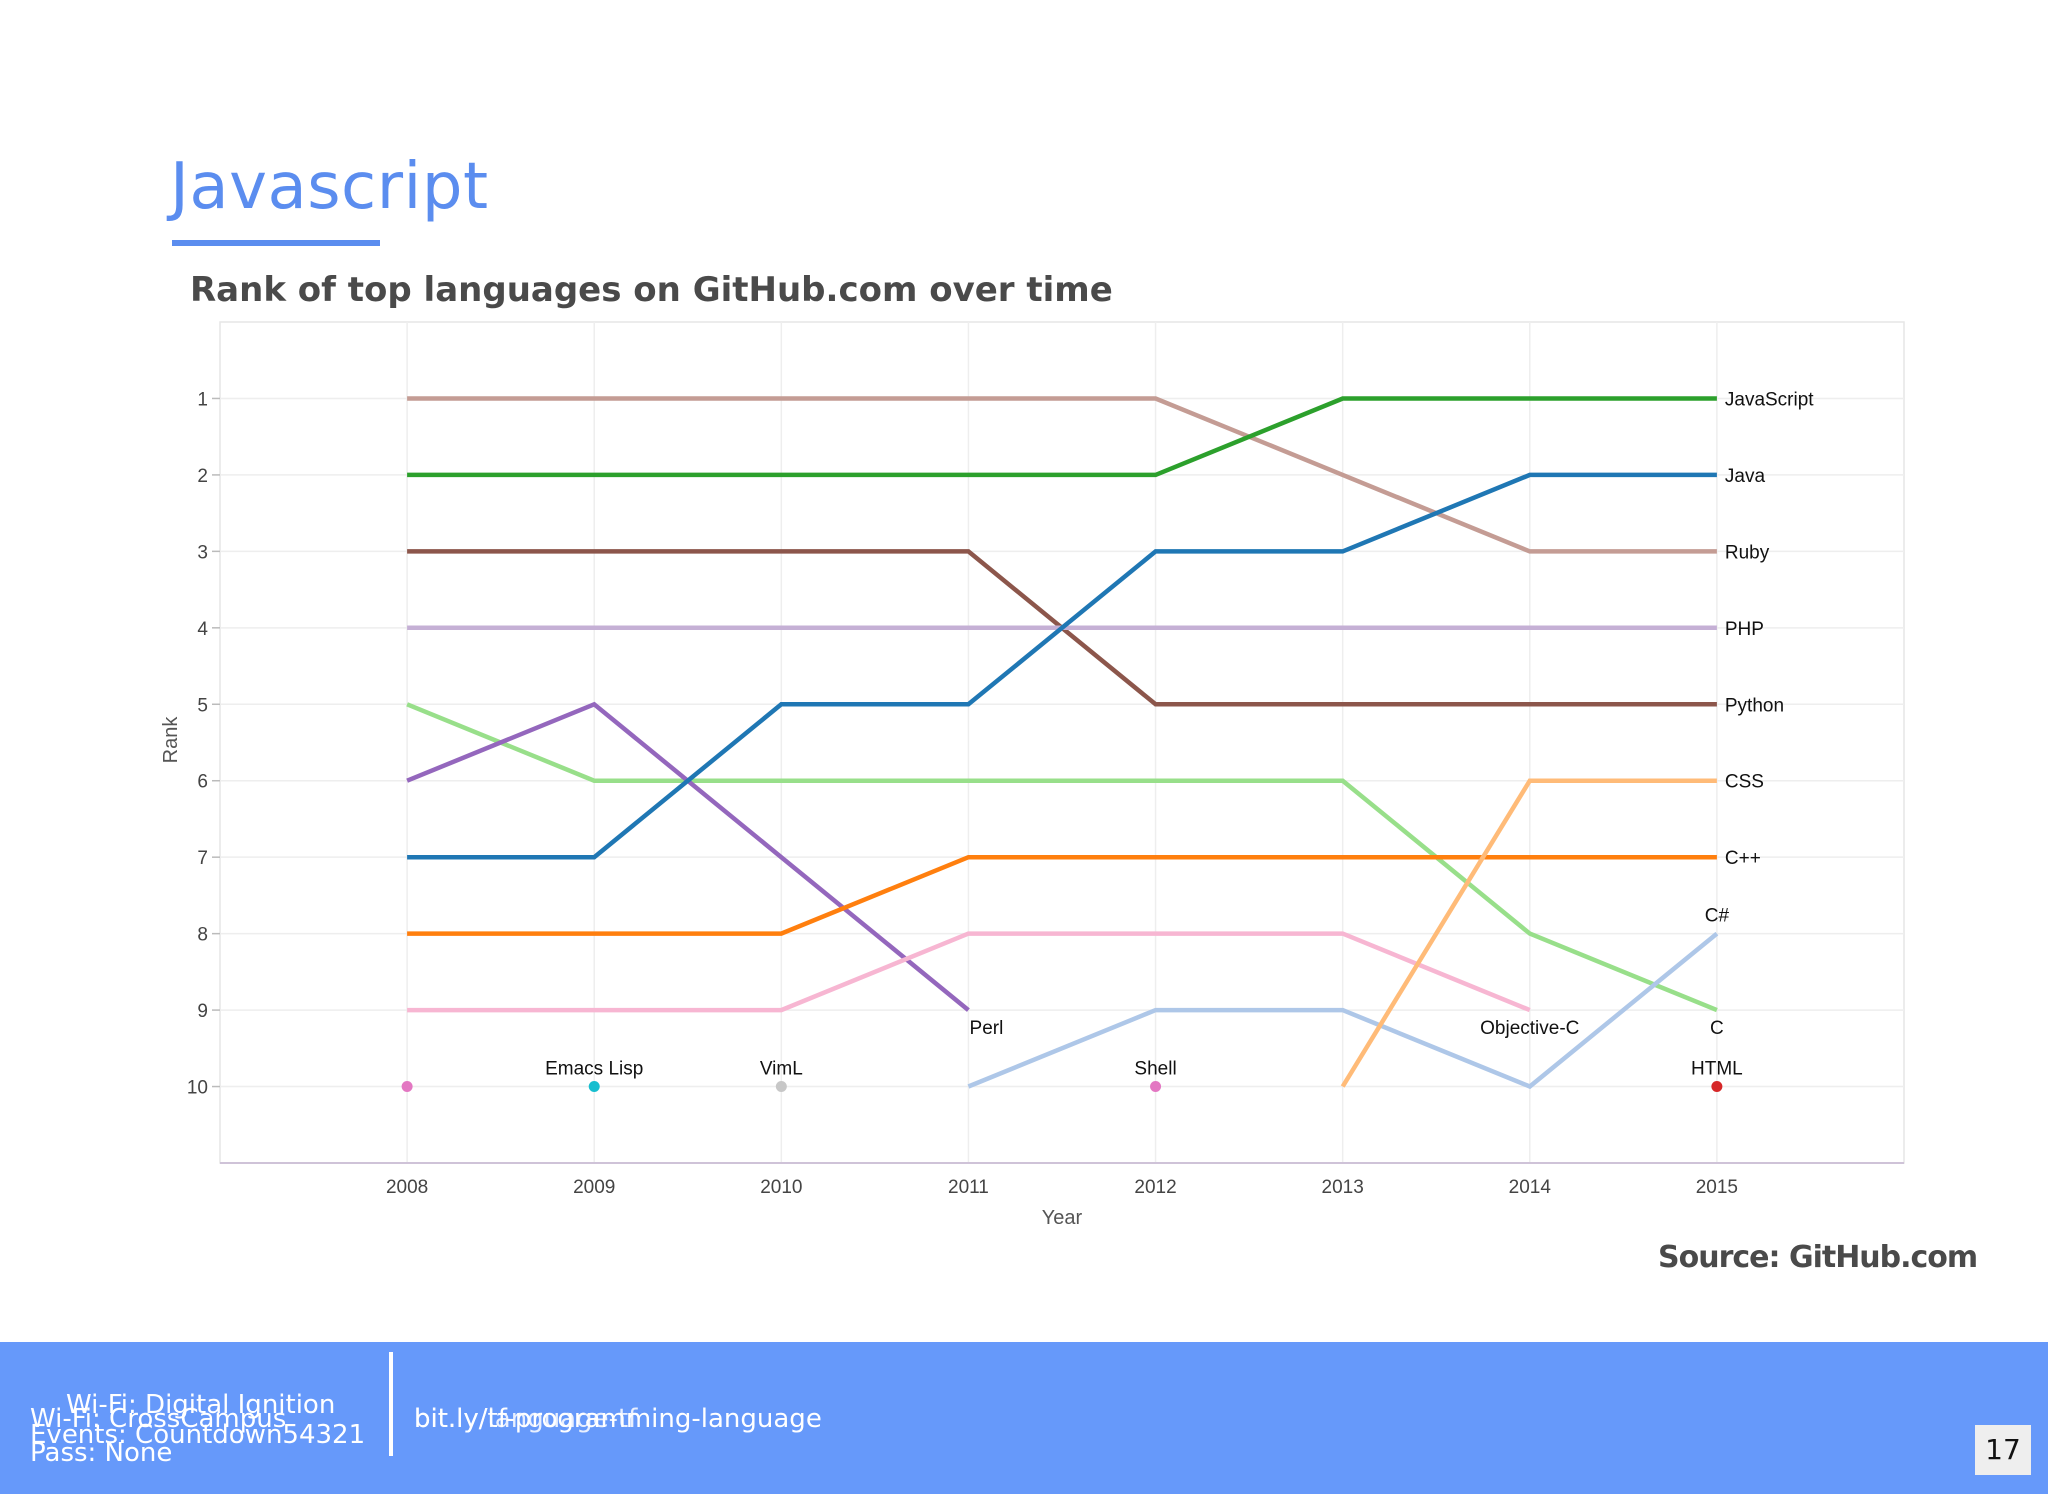 Image resolution: width=2048 pixels, height=1494 pixels. What do you see at coordinates (198, 1435) in the screenshot?
I see `footer-events-pass: Events: Countdown54321` at bounding box center [198, 1435].